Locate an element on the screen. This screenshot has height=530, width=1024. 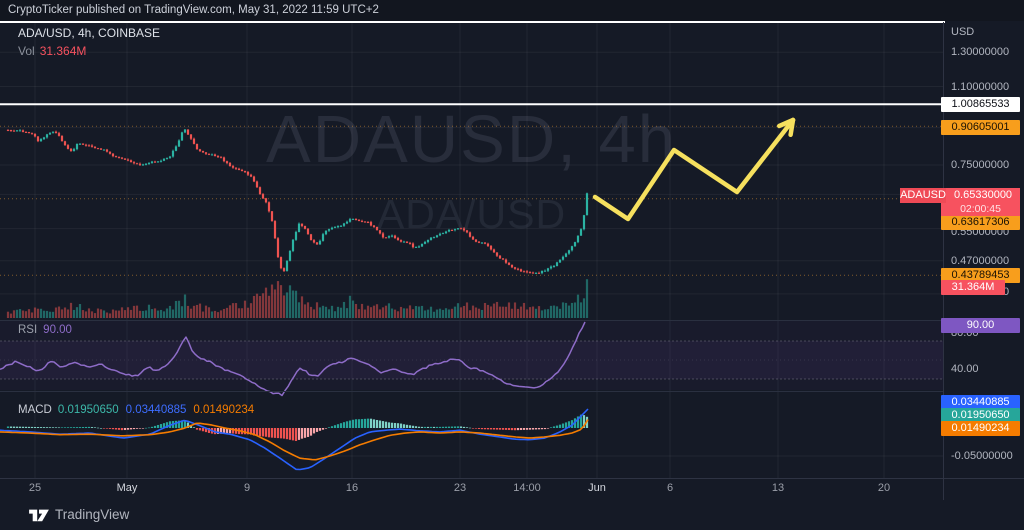
price-tick: 40.00 is located at coordinates (965, 369).